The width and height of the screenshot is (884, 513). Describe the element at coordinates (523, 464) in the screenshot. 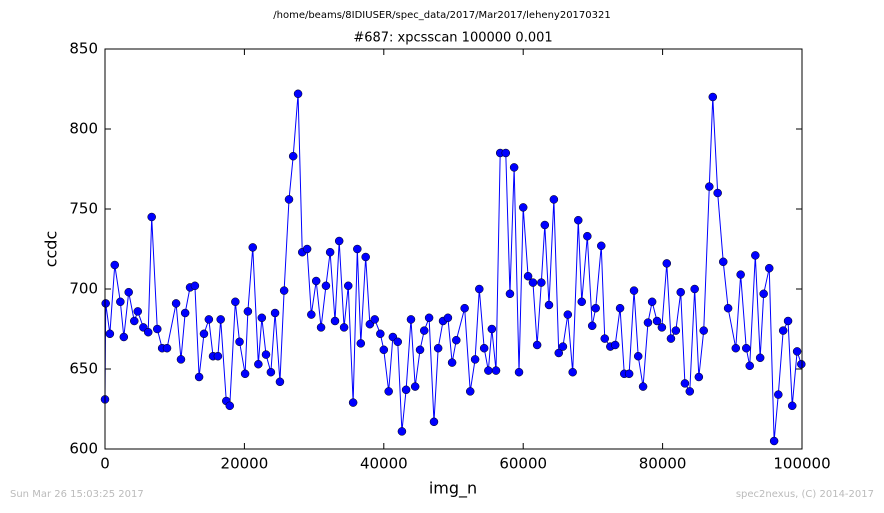

I see `x-tick-label: 60000` at that location.